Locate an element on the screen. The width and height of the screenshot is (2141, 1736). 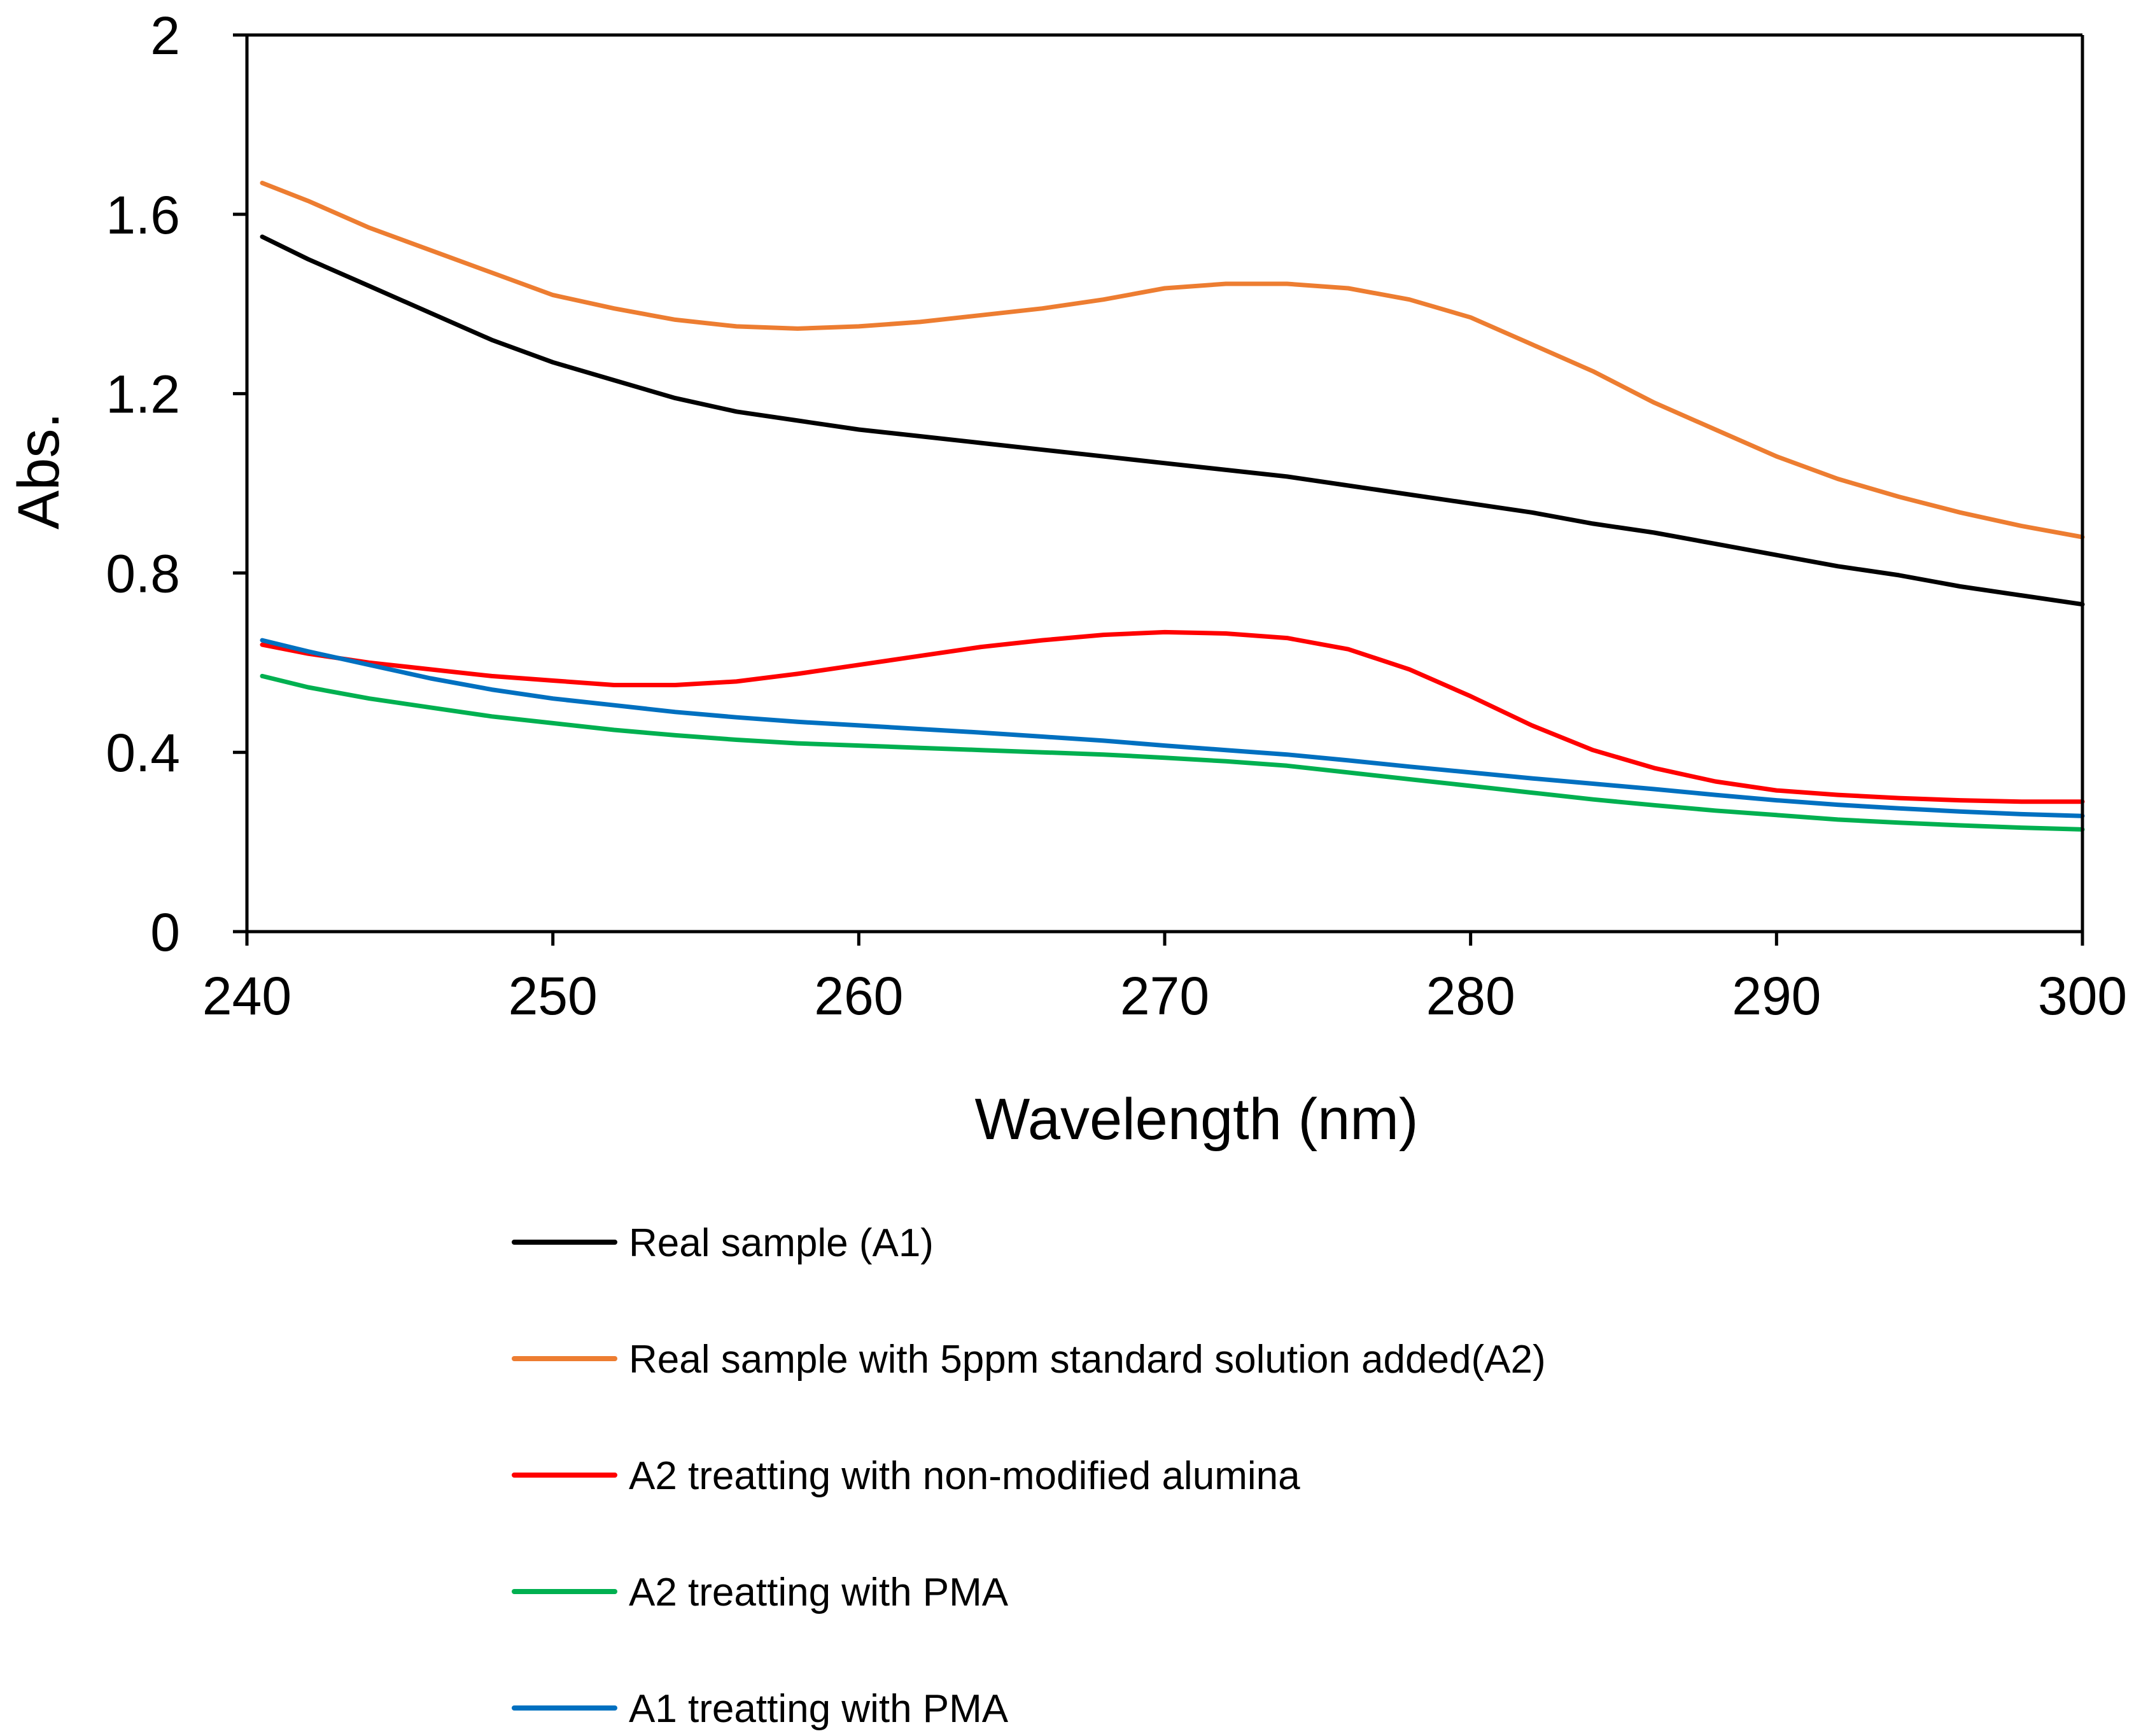
y-tick-label: 0 is located at coordinates (165, 932).